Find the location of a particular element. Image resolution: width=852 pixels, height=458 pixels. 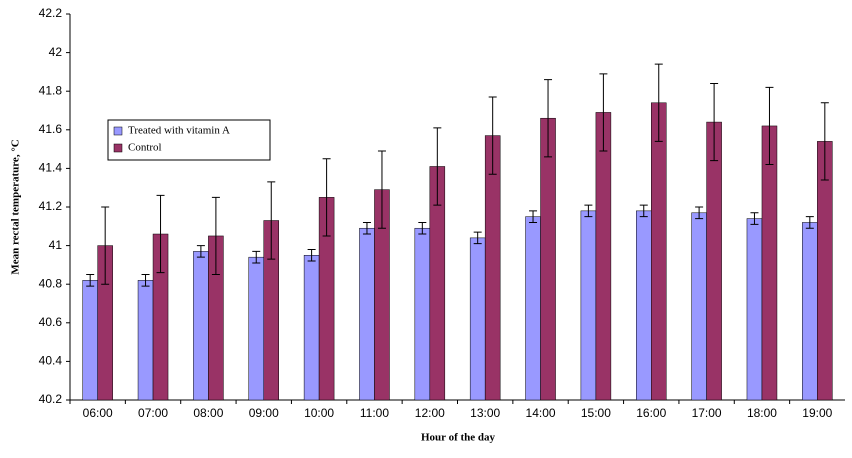

x-tick-label: 11:00 is located at coordinates (374, 413).